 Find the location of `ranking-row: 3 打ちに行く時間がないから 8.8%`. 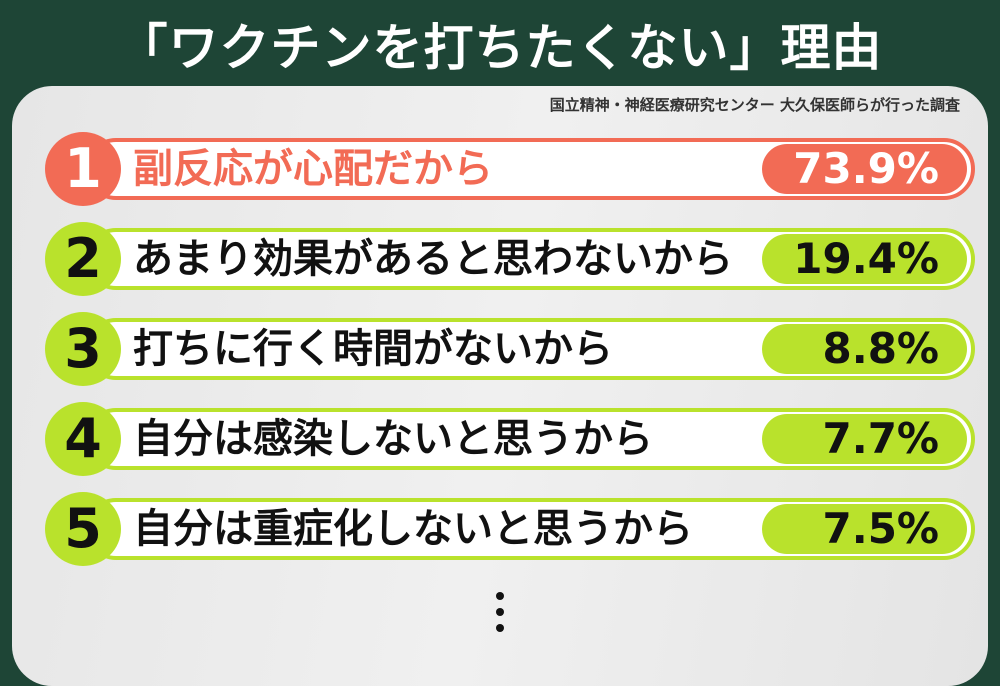

ranking-row: 3 打ちに行く時間がないから 8.8% is located at coordinates (510, 349).